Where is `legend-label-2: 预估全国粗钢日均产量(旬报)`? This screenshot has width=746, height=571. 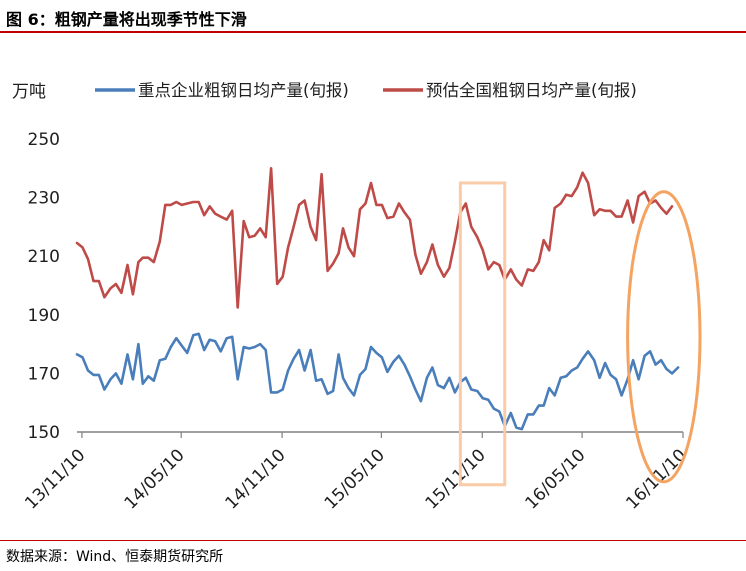 legend-label-2: 预估全国粗钢日均产量(旬报) is located at coordinates (531, 90).